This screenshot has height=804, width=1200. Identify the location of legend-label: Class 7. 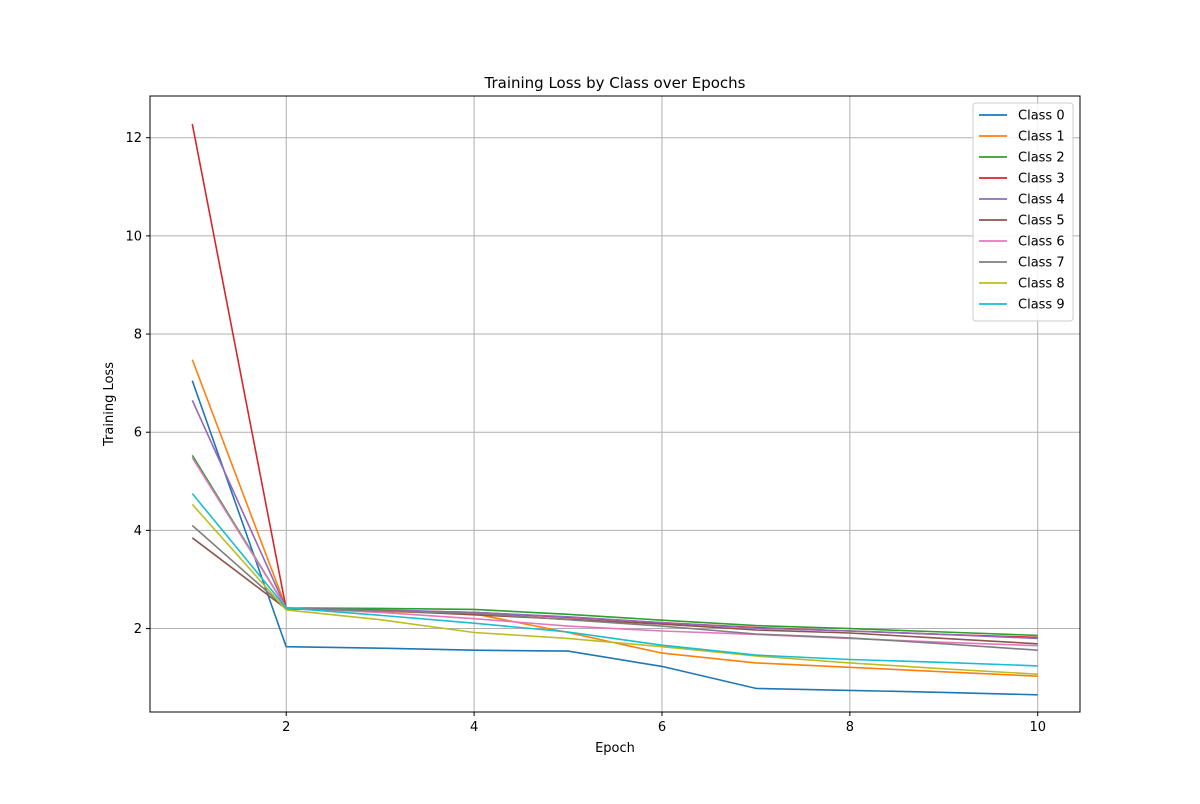
(1041, 263).